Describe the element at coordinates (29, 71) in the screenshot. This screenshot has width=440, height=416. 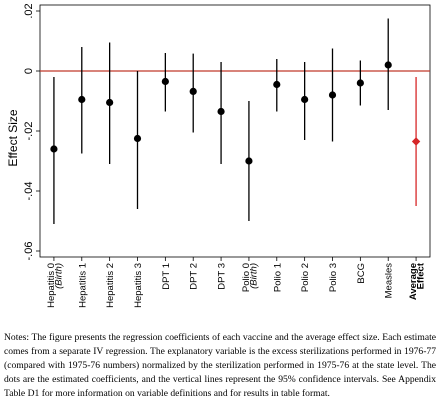
I see `y-tick-label: 0` at that location.